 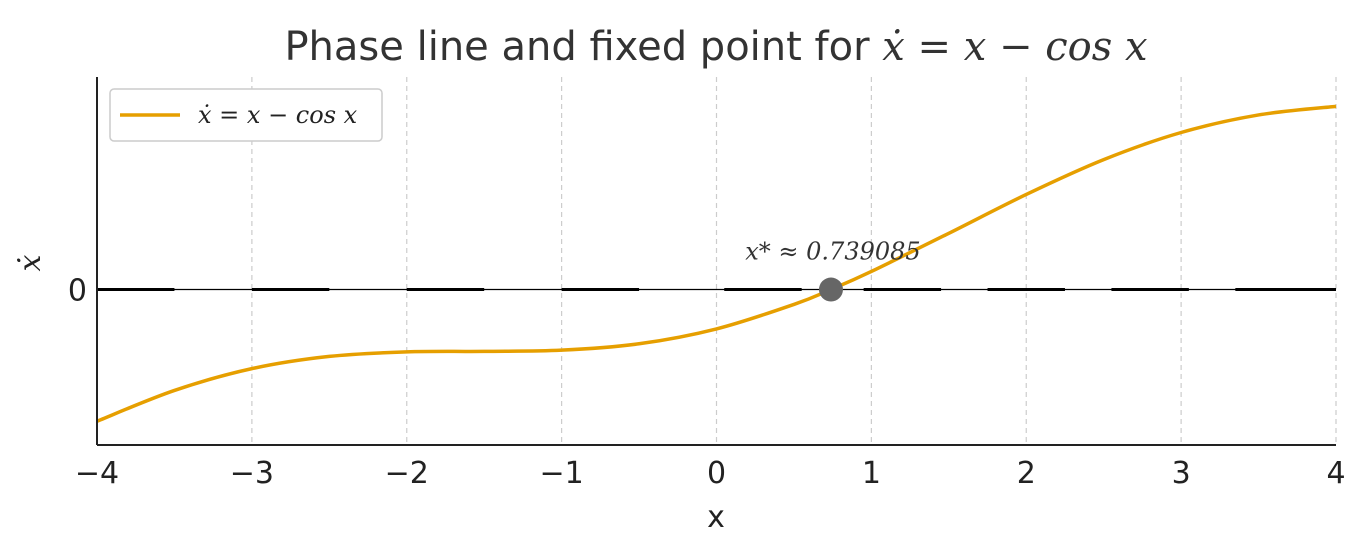 I want to click on x-tick-label-3: −1, so click(x=562, y=473).